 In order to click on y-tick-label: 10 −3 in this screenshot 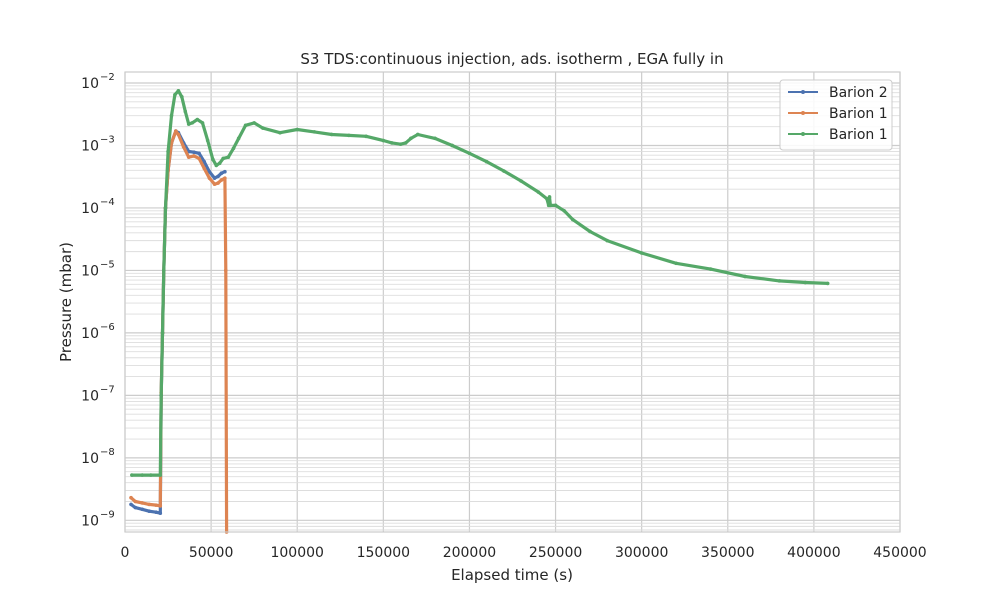, I will do `click(98, 144)`.